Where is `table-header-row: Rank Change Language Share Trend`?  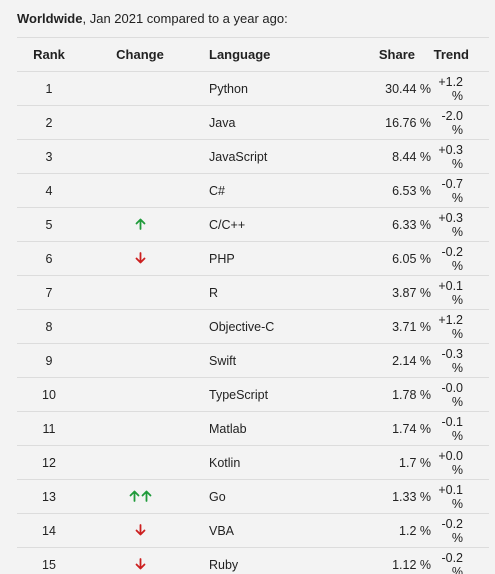 table-header-row: Rank Change Language Share Trend is located at coordinates (253, 54).